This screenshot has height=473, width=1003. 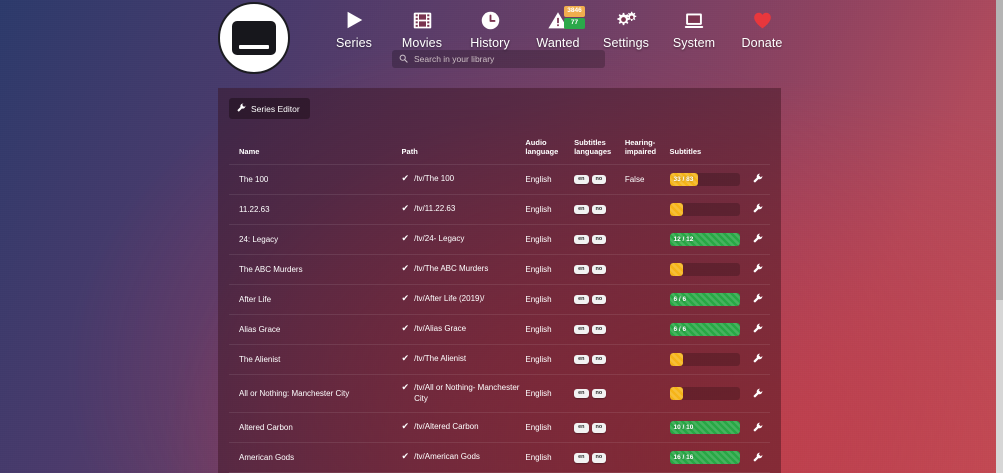 I want to click on heart-icon, so click(x=762, y=20).